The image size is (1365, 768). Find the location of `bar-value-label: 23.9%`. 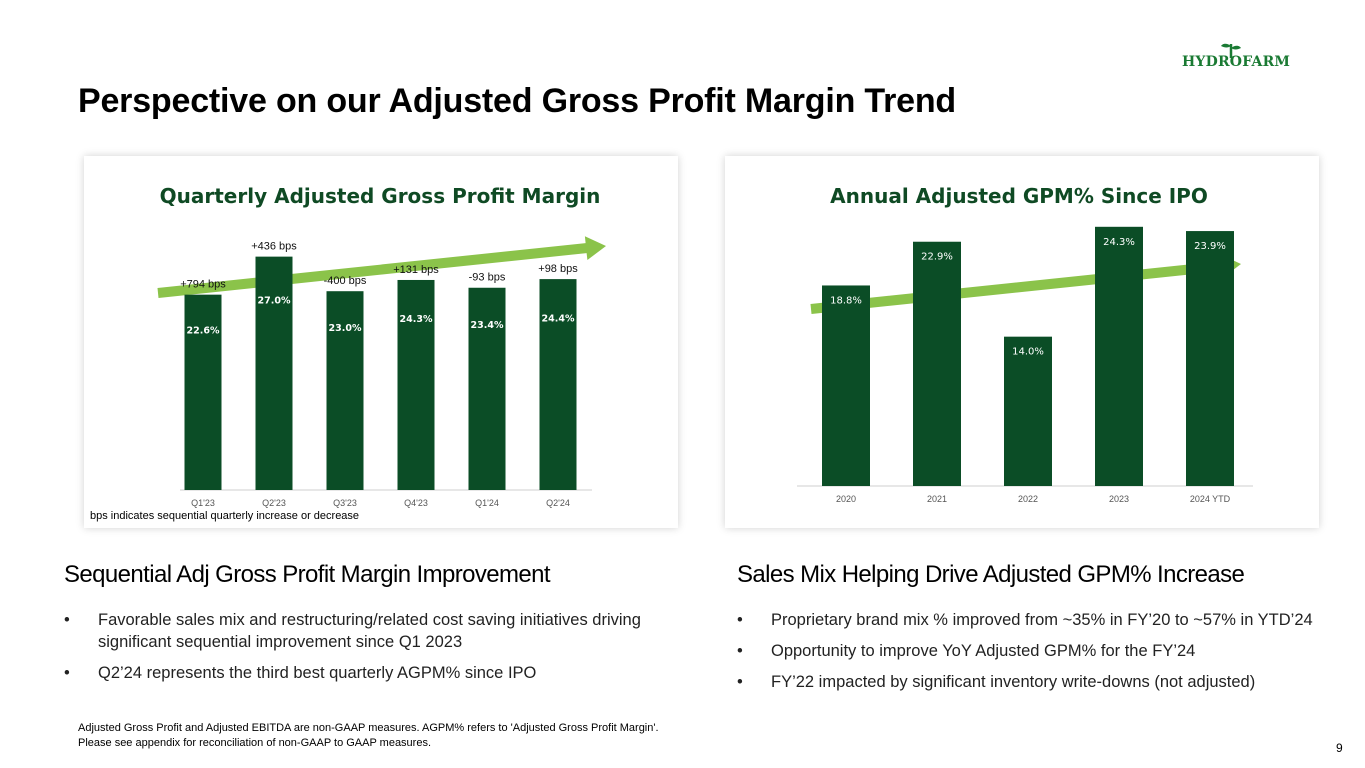

bar-value-label: 23.9% is located at coordinates (1210, 246).